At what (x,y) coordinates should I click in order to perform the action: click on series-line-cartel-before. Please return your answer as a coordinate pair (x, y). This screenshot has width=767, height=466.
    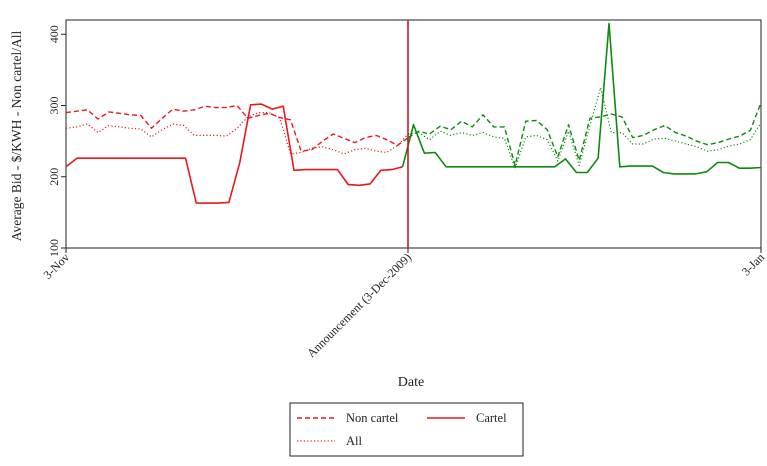
    Looking at the image, I should click on (234, 153).